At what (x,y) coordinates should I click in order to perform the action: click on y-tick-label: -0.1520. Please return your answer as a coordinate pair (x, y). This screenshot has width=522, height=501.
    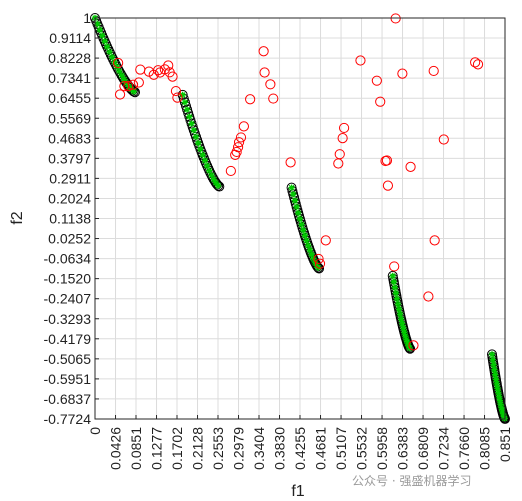
    Looking at the image, I should click on (68, 279).